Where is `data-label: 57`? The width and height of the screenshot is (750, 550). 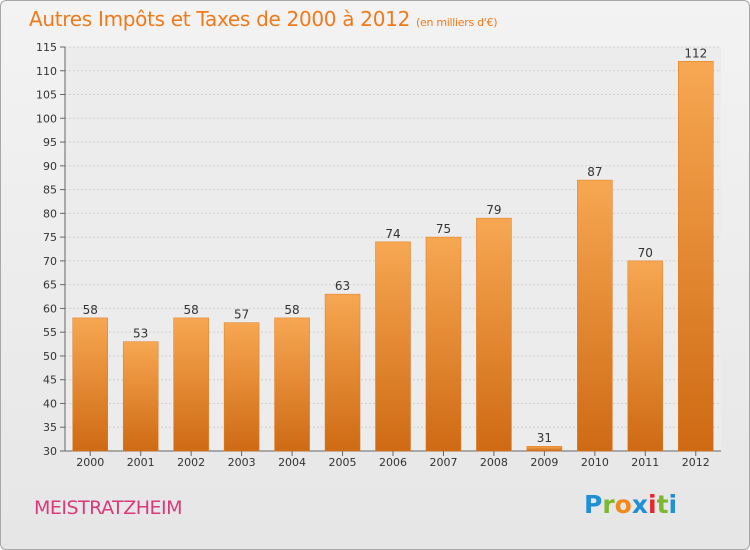 data-label: 57 is located at coordinates (241, 315).